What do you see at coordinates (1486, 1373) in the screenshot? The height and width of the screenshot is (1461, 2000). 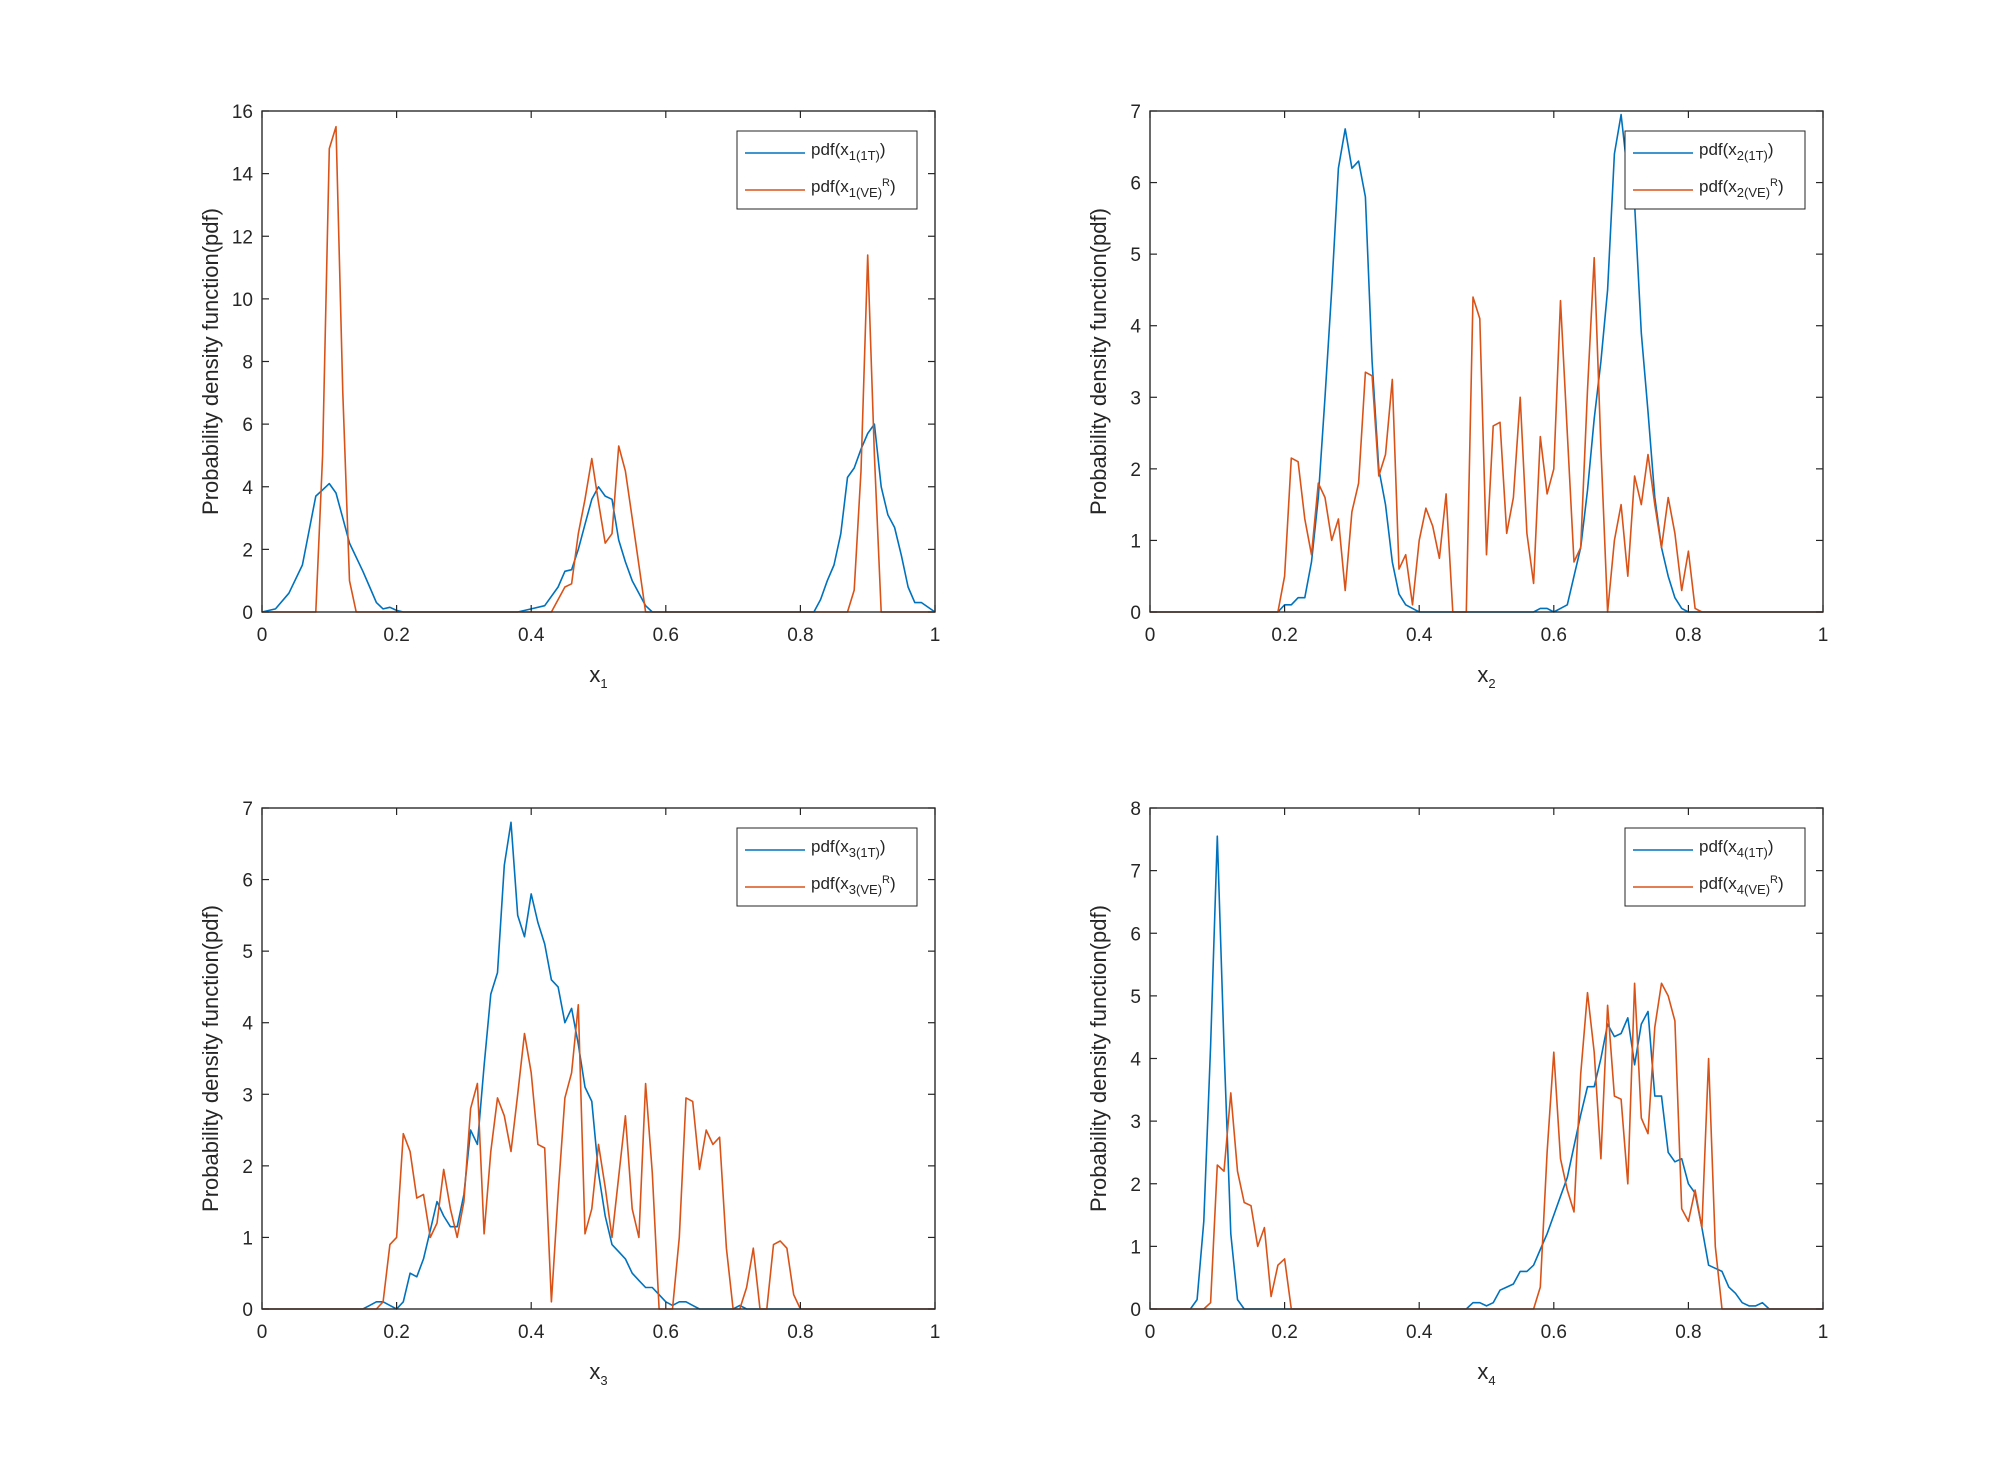 I see `x-axis-label: x4` at bounding box center [1486, 1373].